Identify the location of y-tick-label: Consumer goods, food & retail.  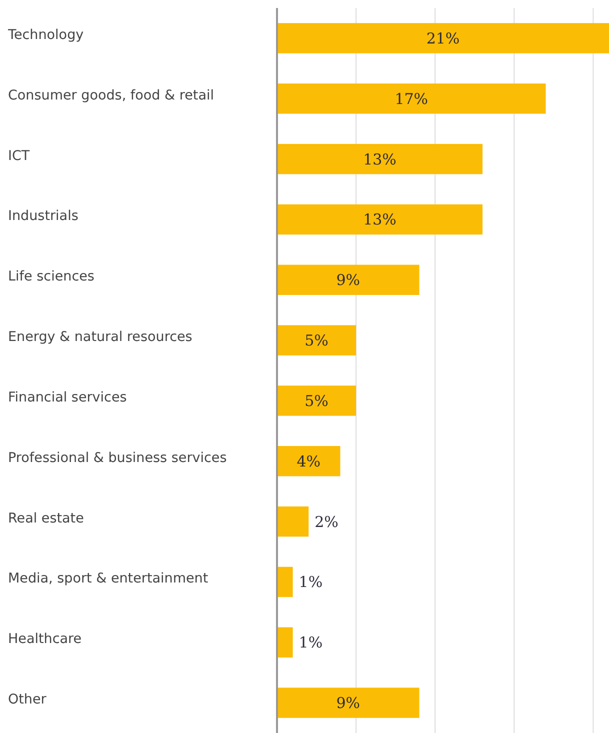
(111, 95).